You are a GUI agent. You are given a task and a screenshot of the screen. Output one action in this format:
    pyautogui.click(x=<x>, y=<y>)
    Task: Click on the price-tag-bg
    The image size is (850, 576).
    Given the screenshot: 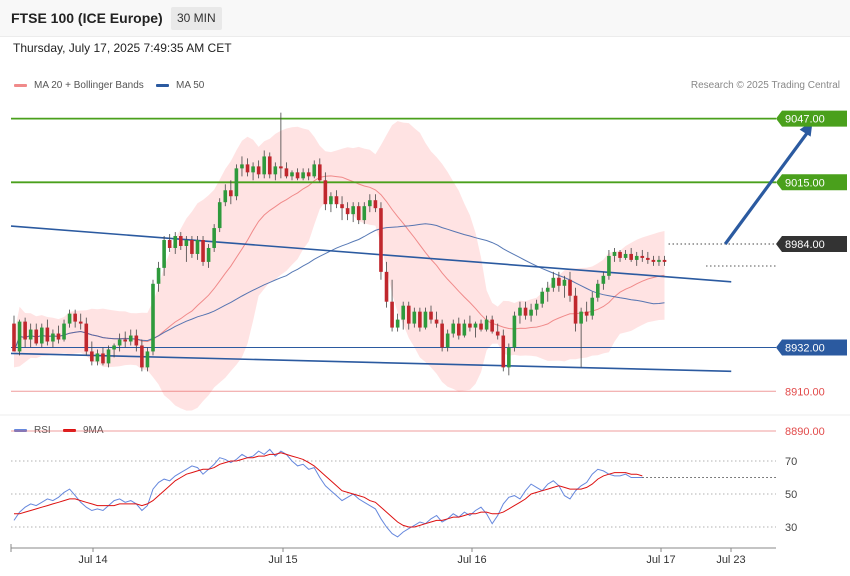 What is the action you would take?
    pyautogui.click(x=811, y=118)
    